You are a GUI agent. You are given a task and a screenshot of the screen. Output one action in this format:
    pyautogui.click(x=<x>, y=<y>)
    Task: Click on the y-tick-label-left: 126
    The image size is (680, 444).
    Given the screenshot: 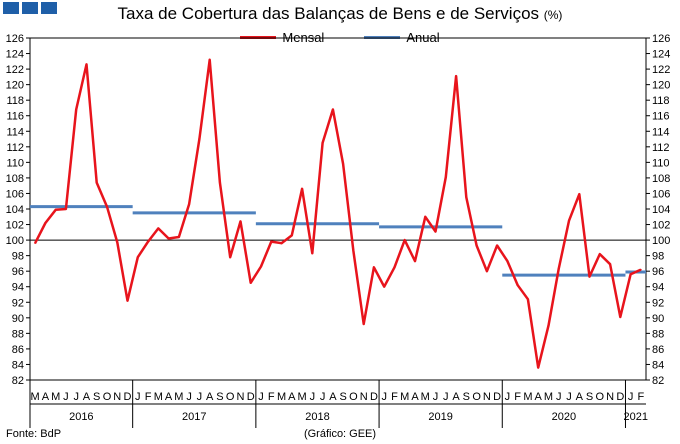 What is the action you would take?
    pyautogui.click(x=15, y=39)
    